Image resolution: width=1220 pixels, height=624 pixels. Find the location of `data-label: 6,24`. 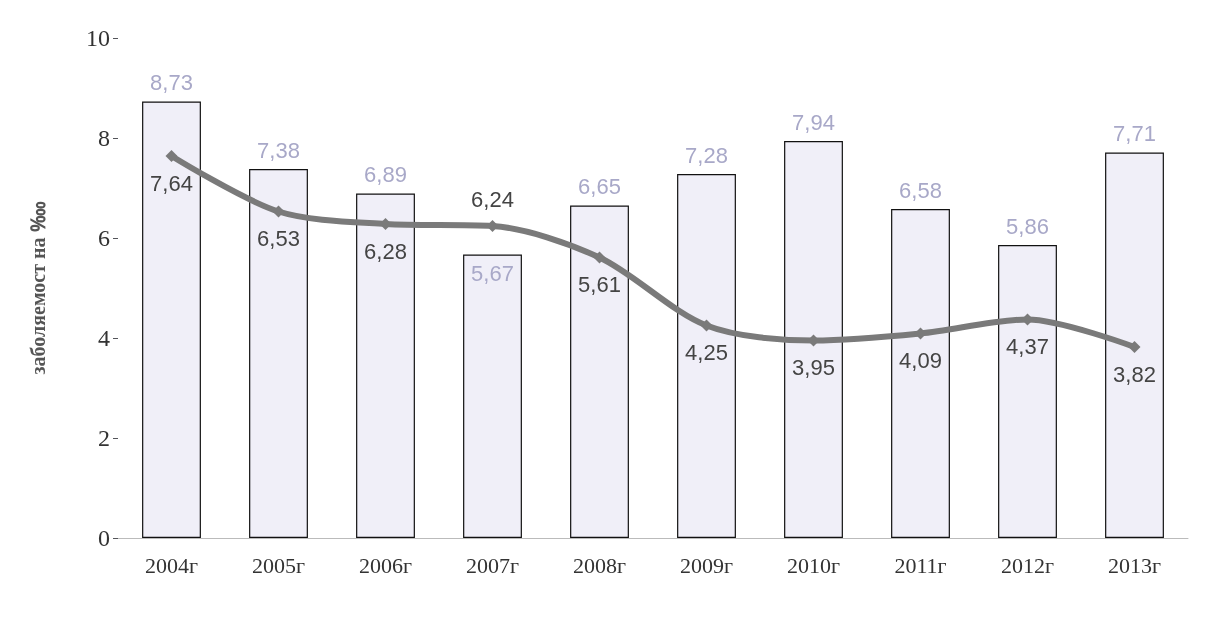

data-label: 6,24 is located at coordinates (492, 199).